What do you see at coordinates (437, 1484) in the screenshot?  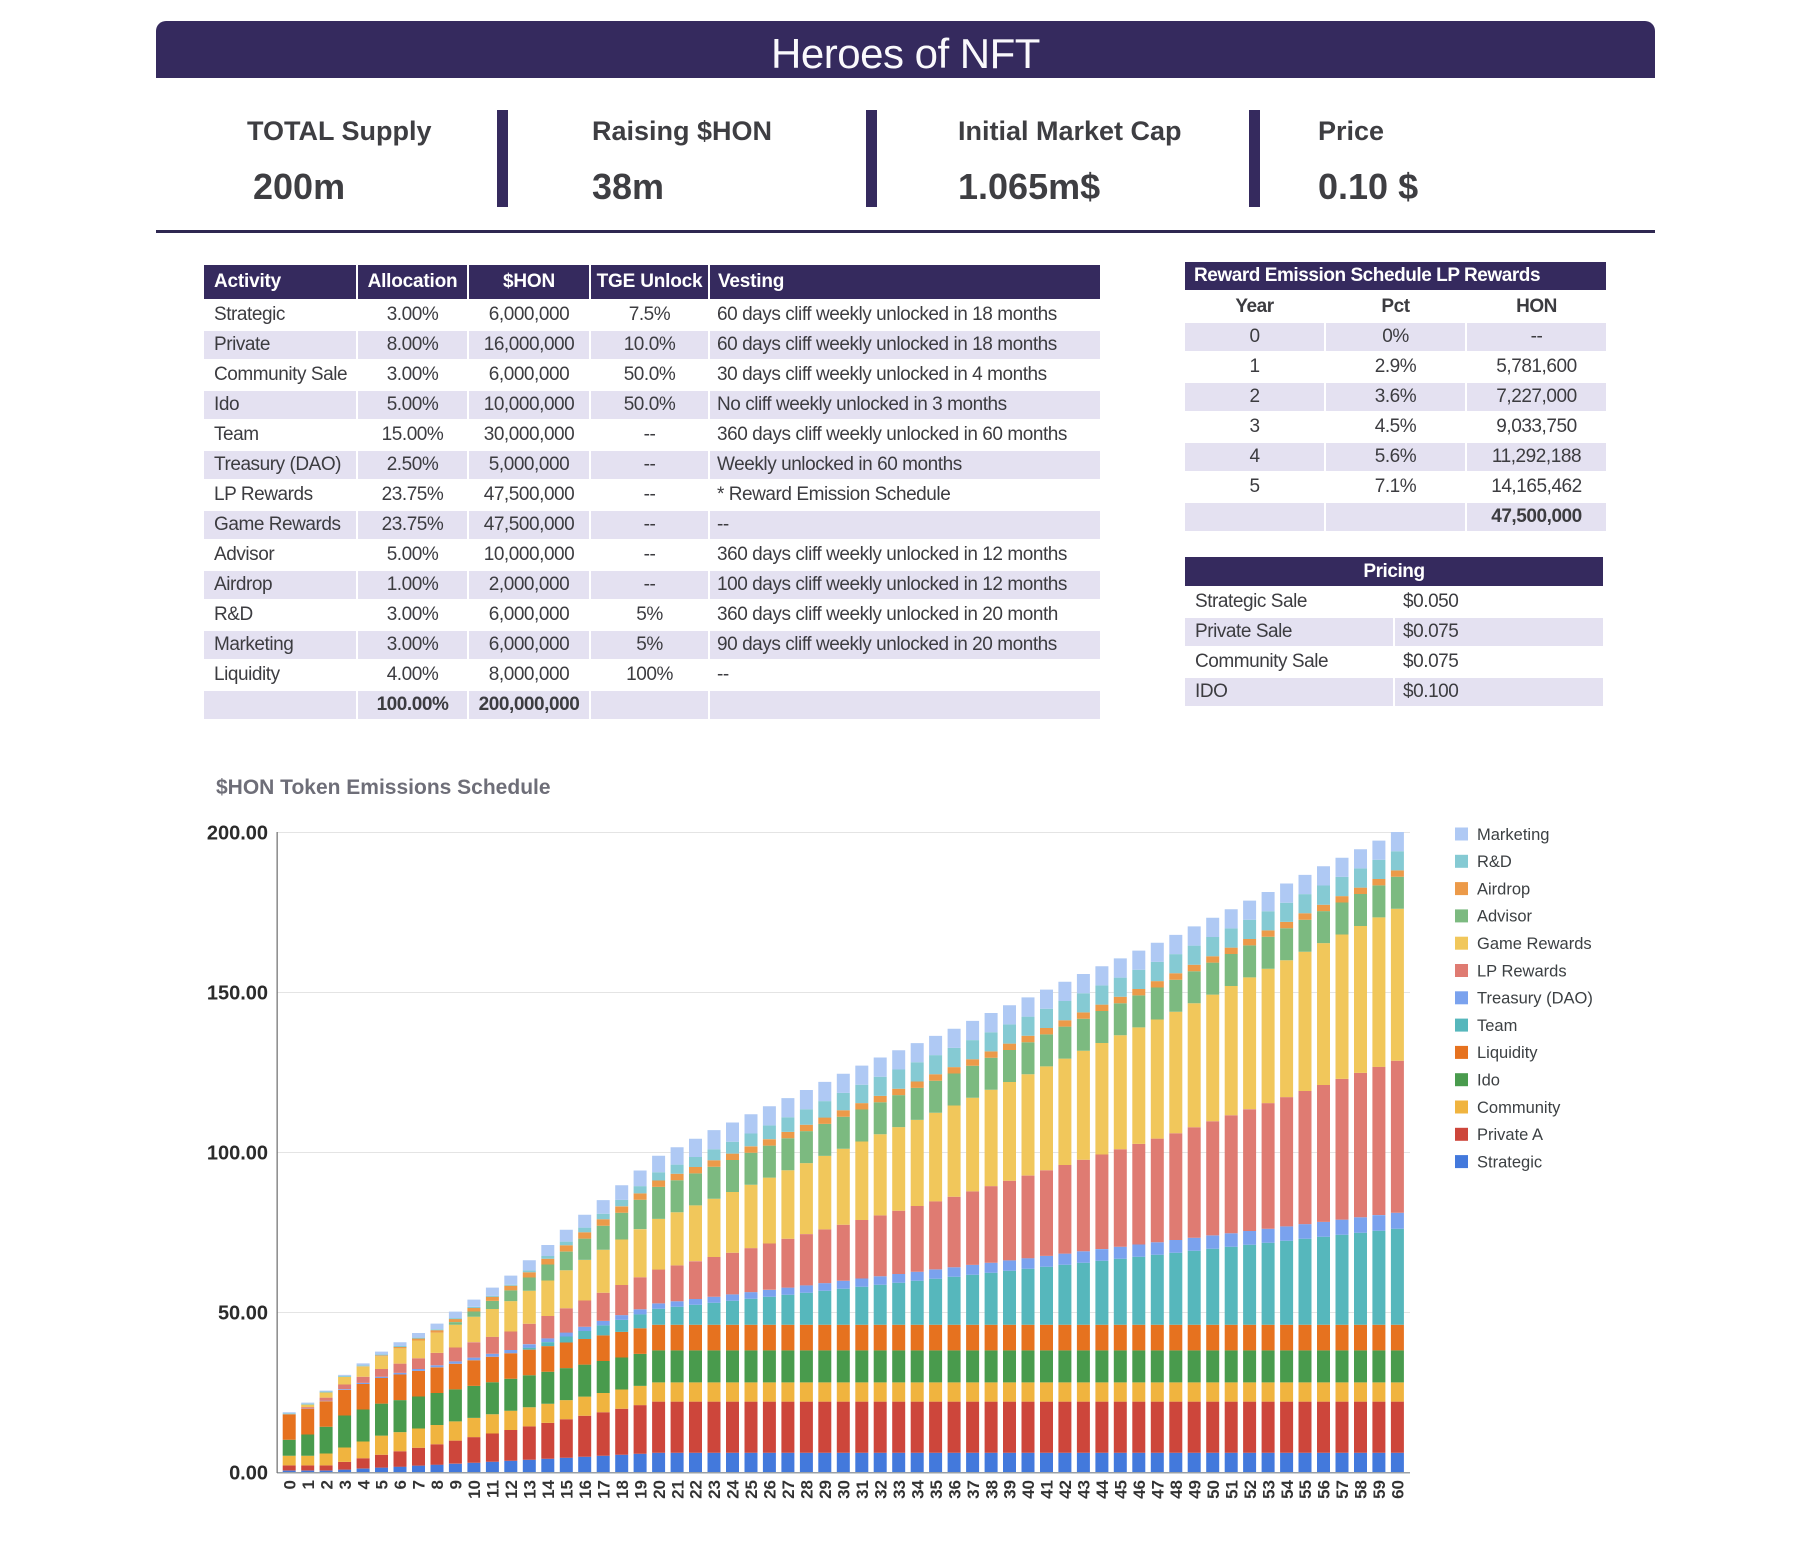 I see `svg-text: 8` at bounding box center [437, 1484].